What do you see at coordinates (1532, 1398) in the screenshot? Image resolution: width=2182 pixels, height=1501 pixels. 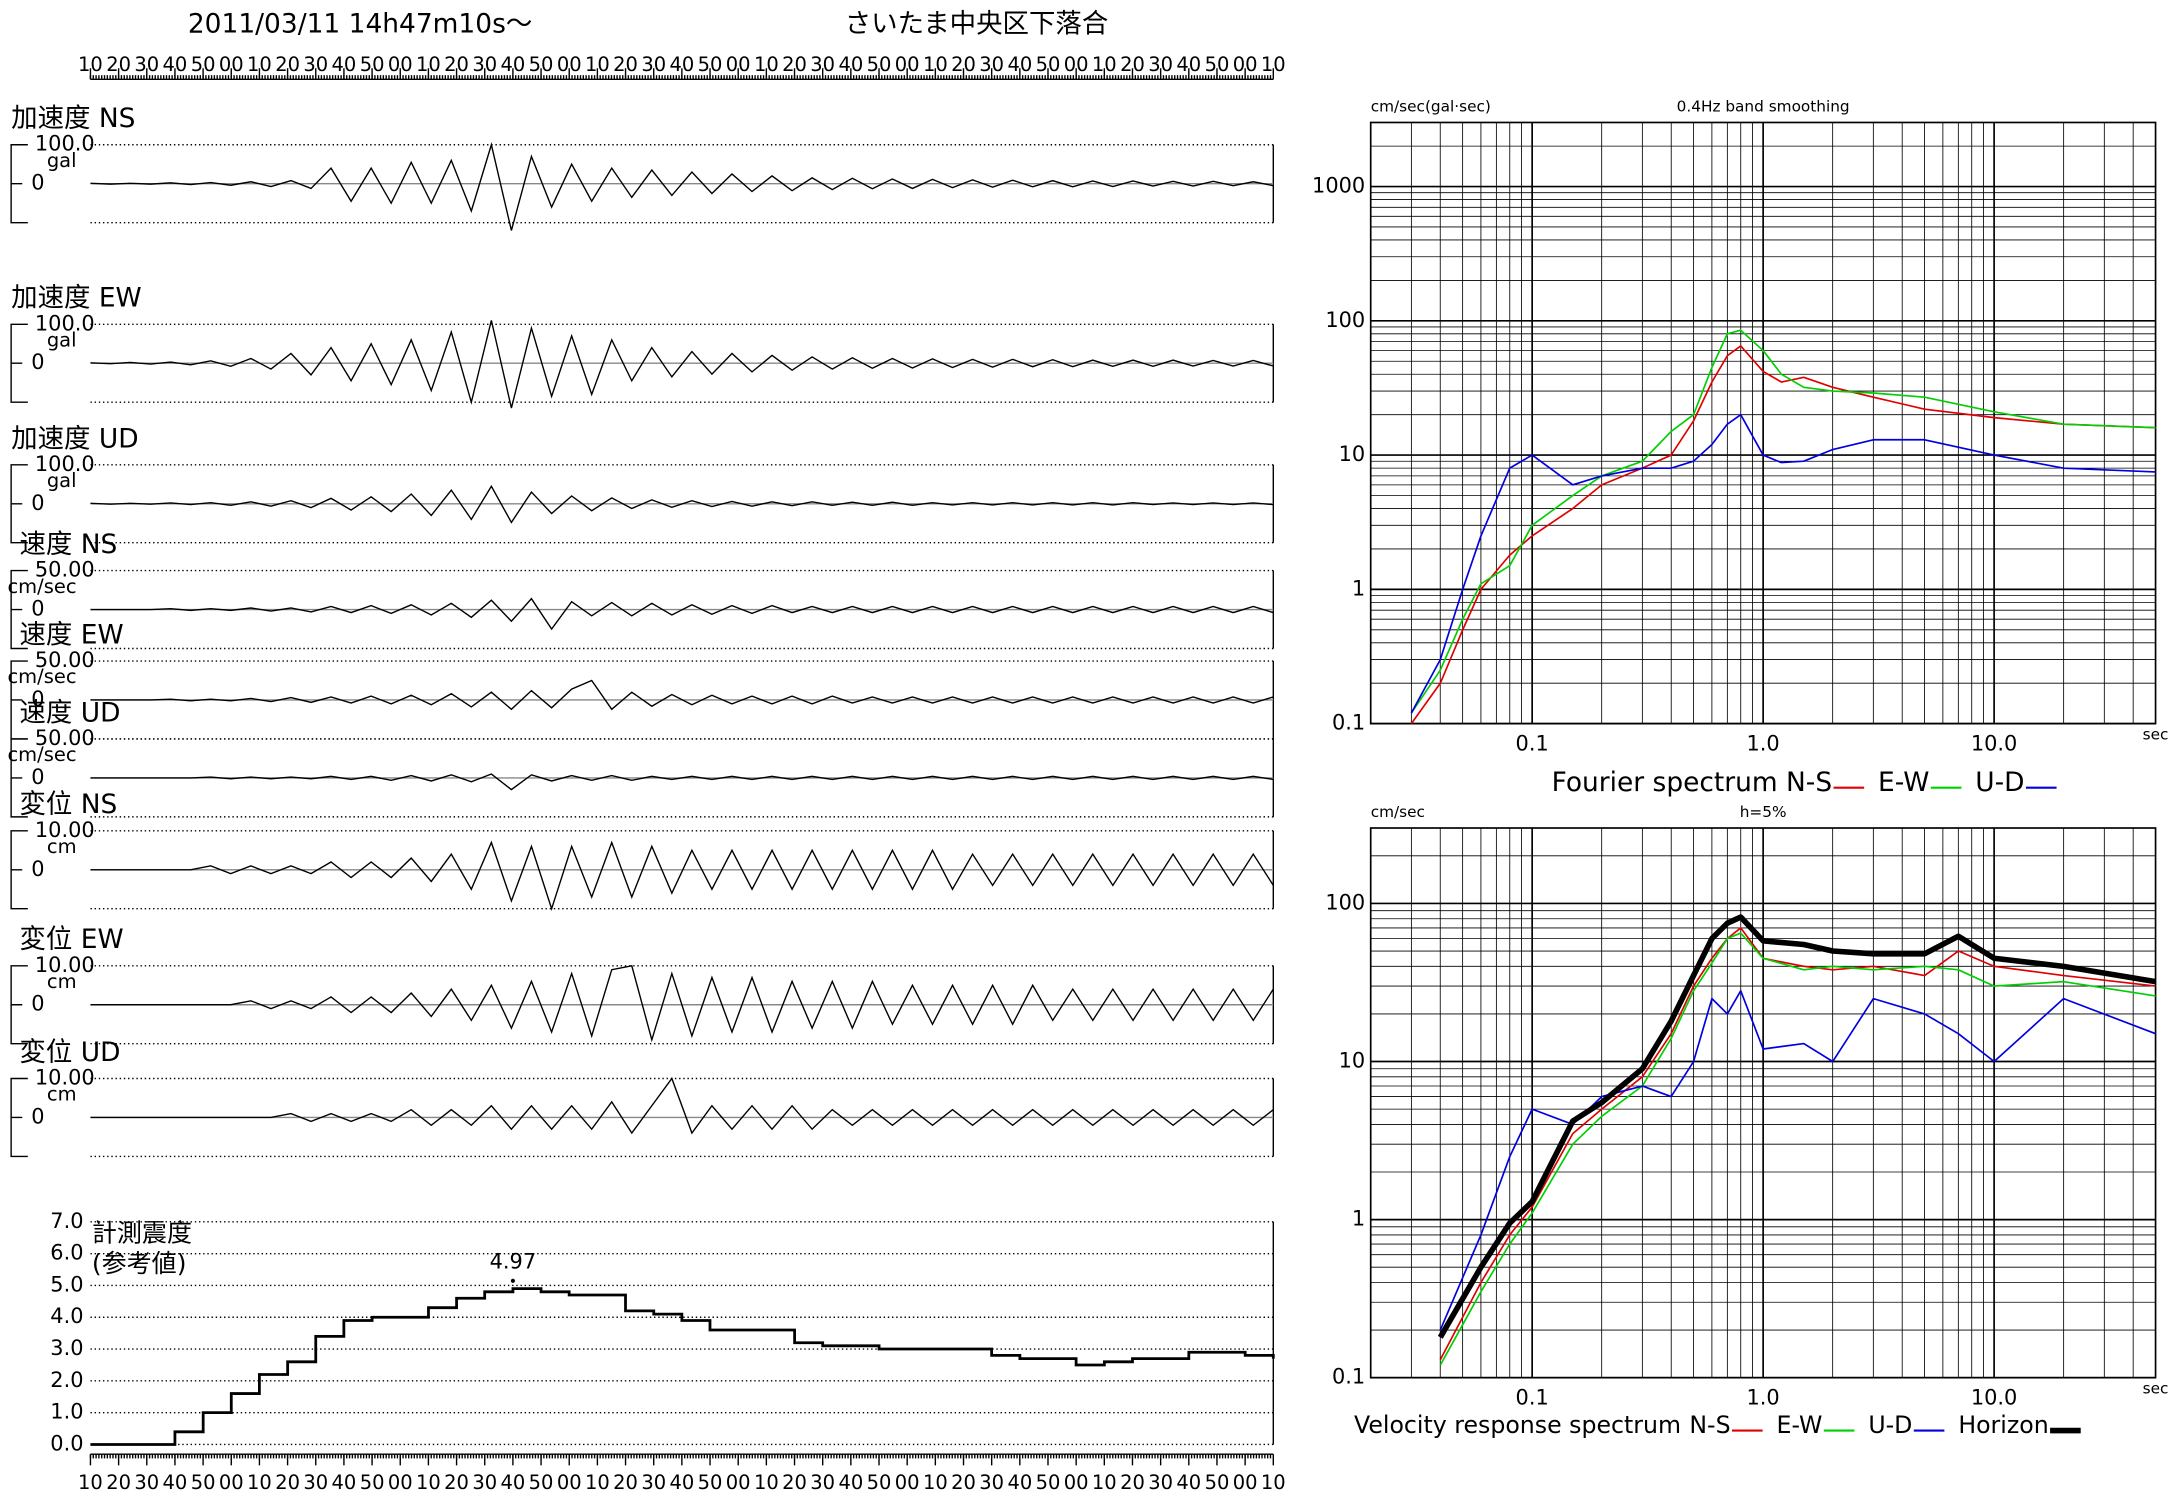 I see `x-tick-label: 0.1` at bounding box center [1532, 1398].